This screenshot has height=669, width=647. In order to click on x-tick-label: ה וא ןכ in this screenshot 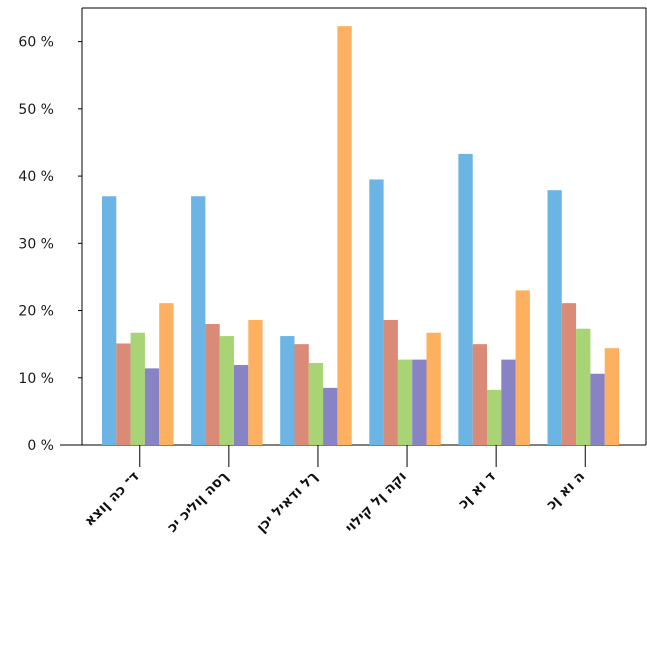, I will do `click(565, 491)`.